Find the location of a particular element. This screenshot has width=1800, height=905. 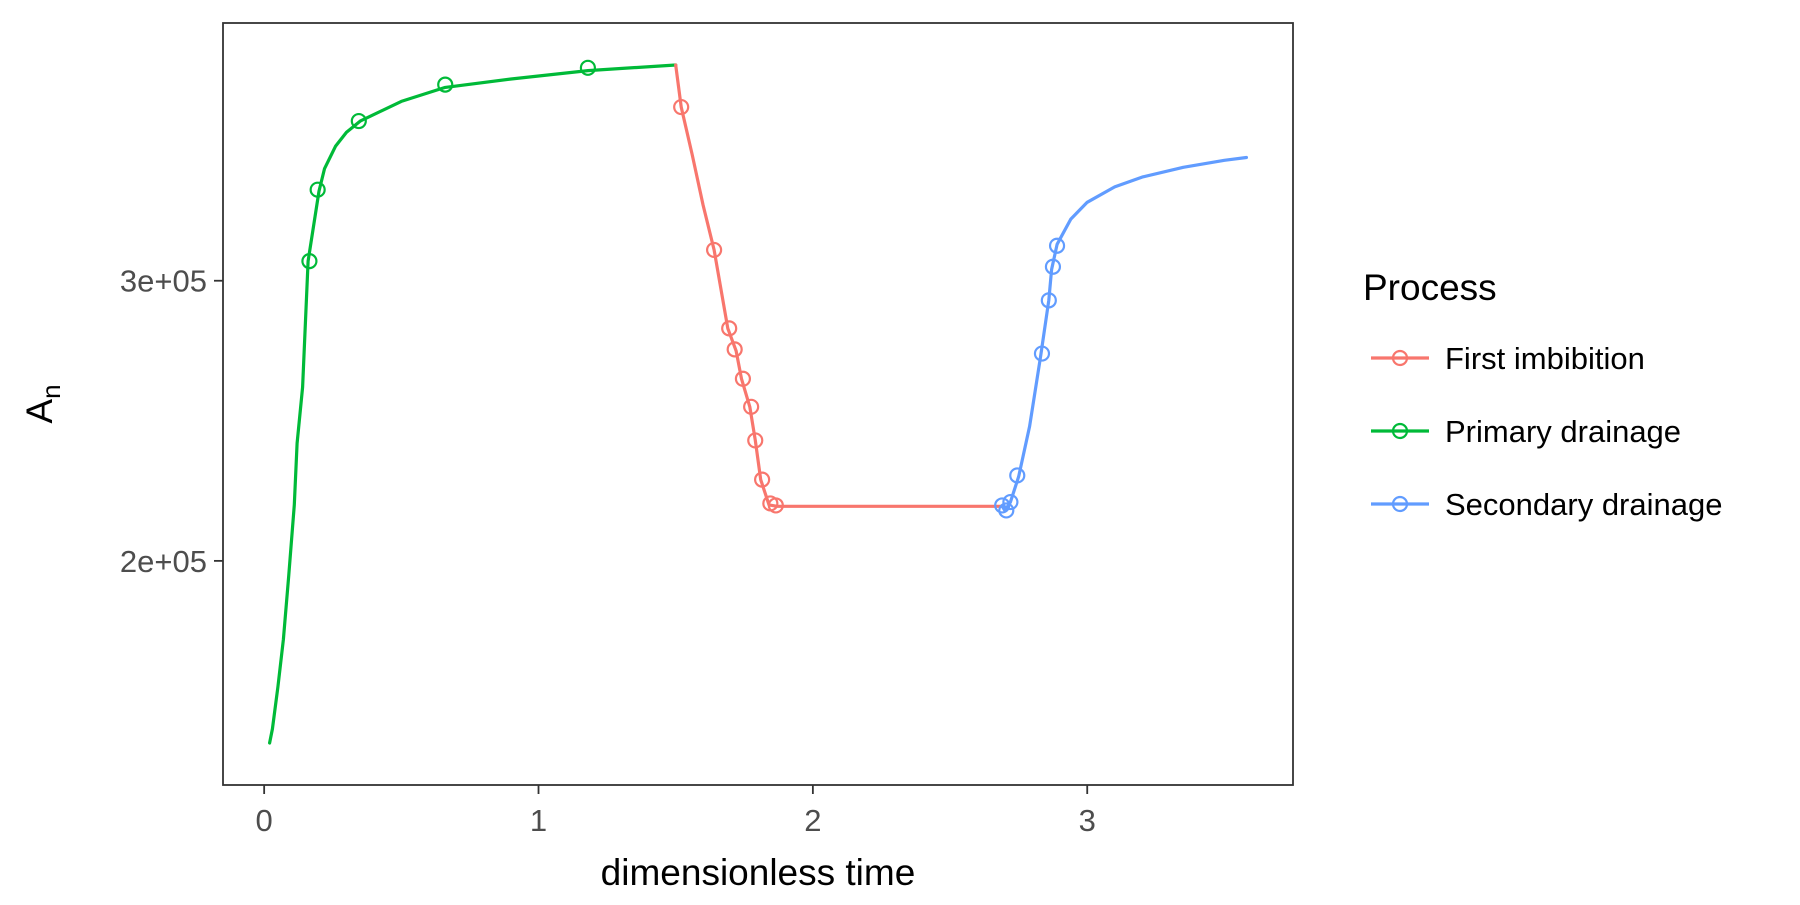

legend-label: First imbibition is located at coordinates (1545, 358).